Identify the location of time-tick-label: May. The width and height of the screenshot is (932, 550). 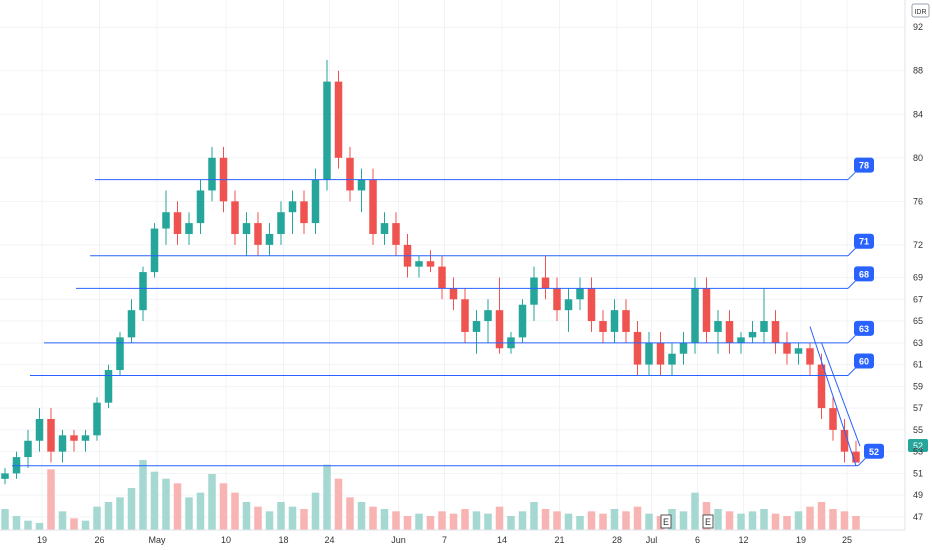
(157, 540).